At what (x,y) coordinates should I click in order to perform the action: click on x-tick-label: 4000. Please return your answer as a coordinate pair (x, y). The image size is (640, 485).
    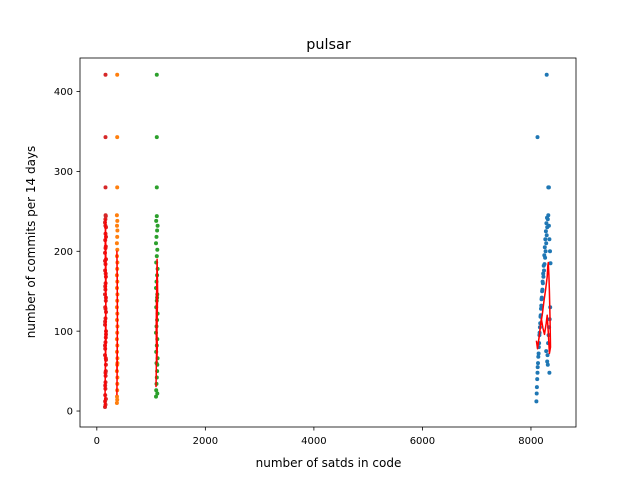
    Looking at the image, I should click on (313, 441).